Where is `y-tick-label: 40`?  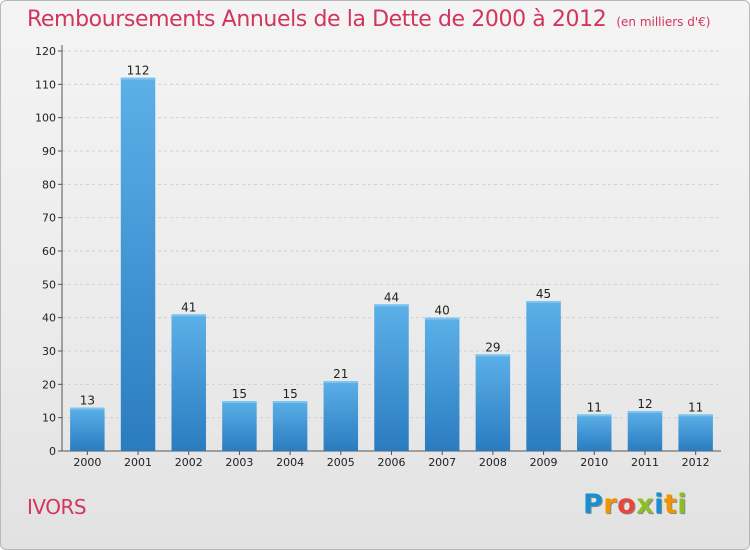
y-tick-label: 40 is located at coordinates (49, 318).